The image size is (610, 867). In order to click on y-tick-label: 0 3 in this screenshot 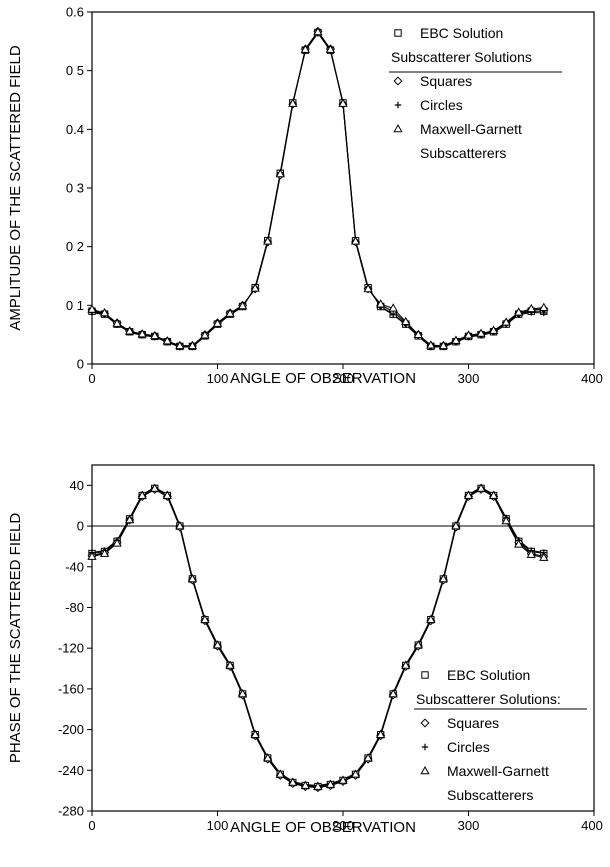, I will do `click(75, 188)`.